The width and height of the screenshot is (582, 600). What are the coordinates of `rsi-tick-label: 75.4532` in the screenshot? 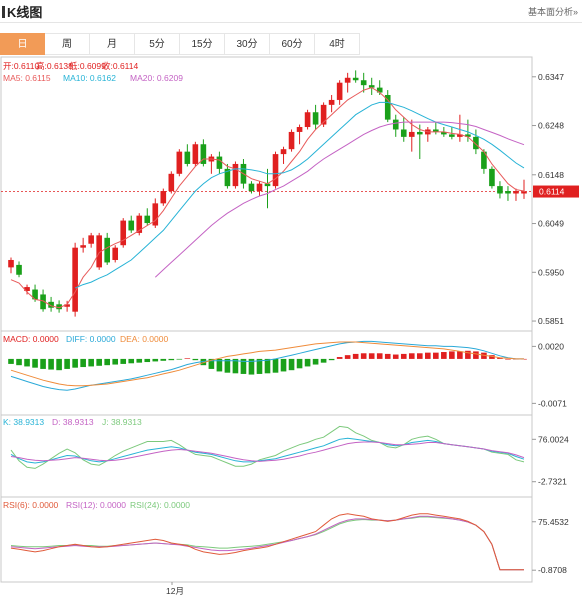 It's located at (553, 522).